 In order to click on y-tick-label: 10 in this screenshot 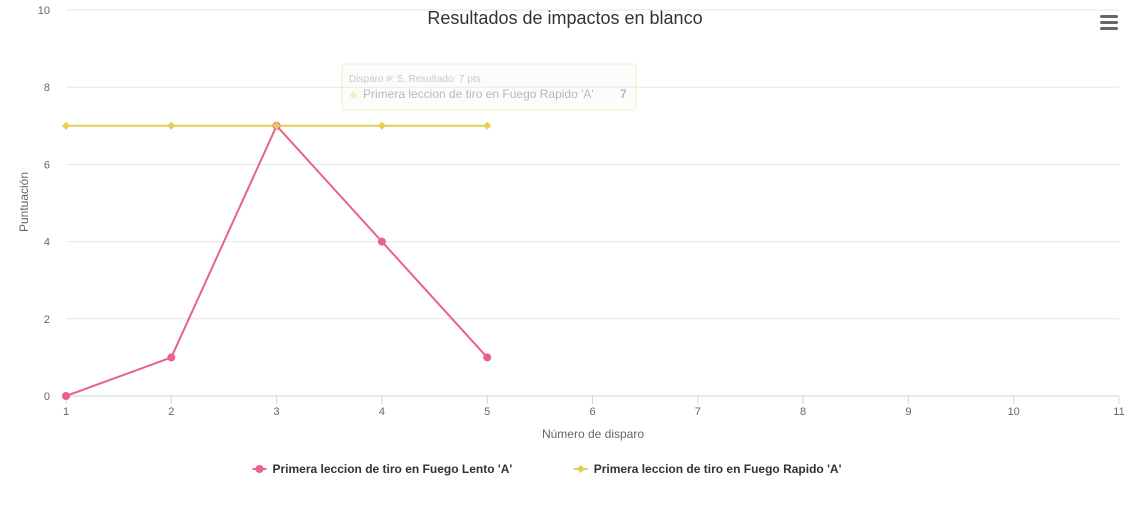, I will do `click(44, 11)`.